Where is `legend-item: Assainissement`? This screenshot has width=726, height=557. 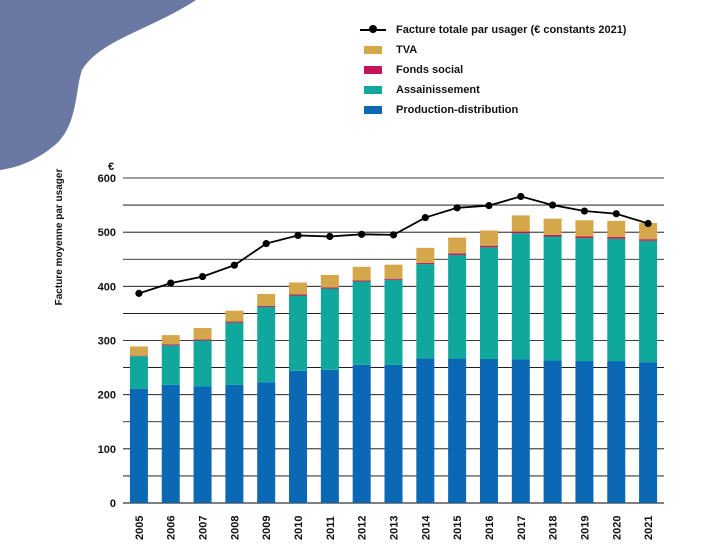 legend-item: Assainissement is located at coordinates (493, 90).